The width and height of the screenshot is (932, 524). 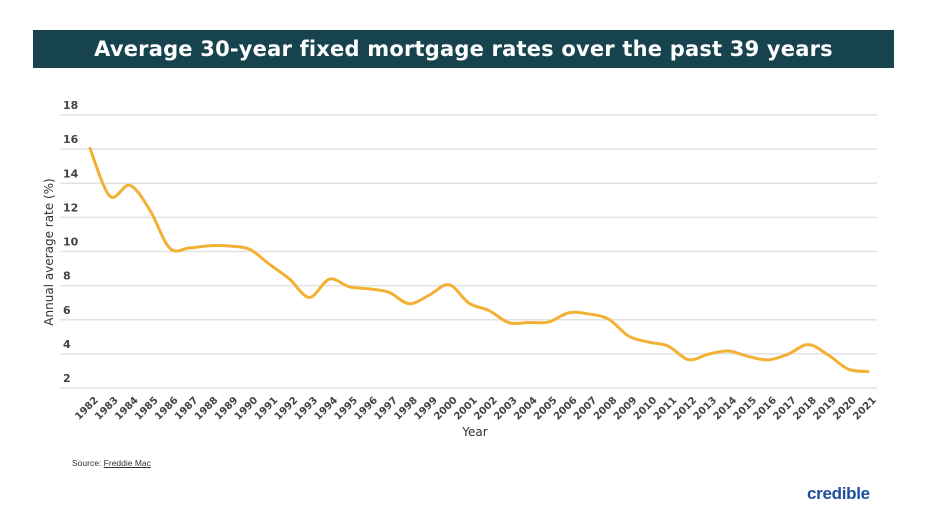 What do you see at coordinates (838, 493) in the screenshot?
I see `credible-logo: credible` at bounding box center [838, 493].